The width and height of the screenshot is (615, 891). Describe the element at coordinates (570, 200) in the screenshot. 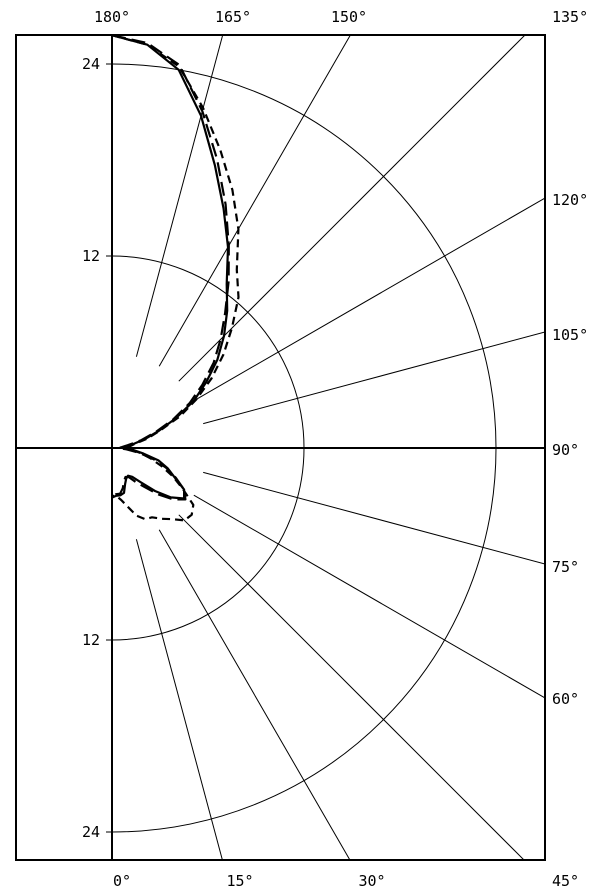

I see `angle-label-120: 120°` at that location.